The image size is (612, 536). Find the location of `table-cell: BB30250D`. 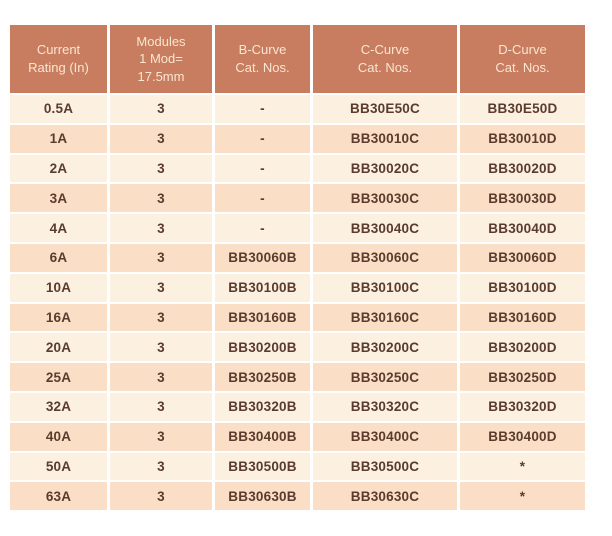

table-cell: BB30250D is located at coordinates (522, 377).